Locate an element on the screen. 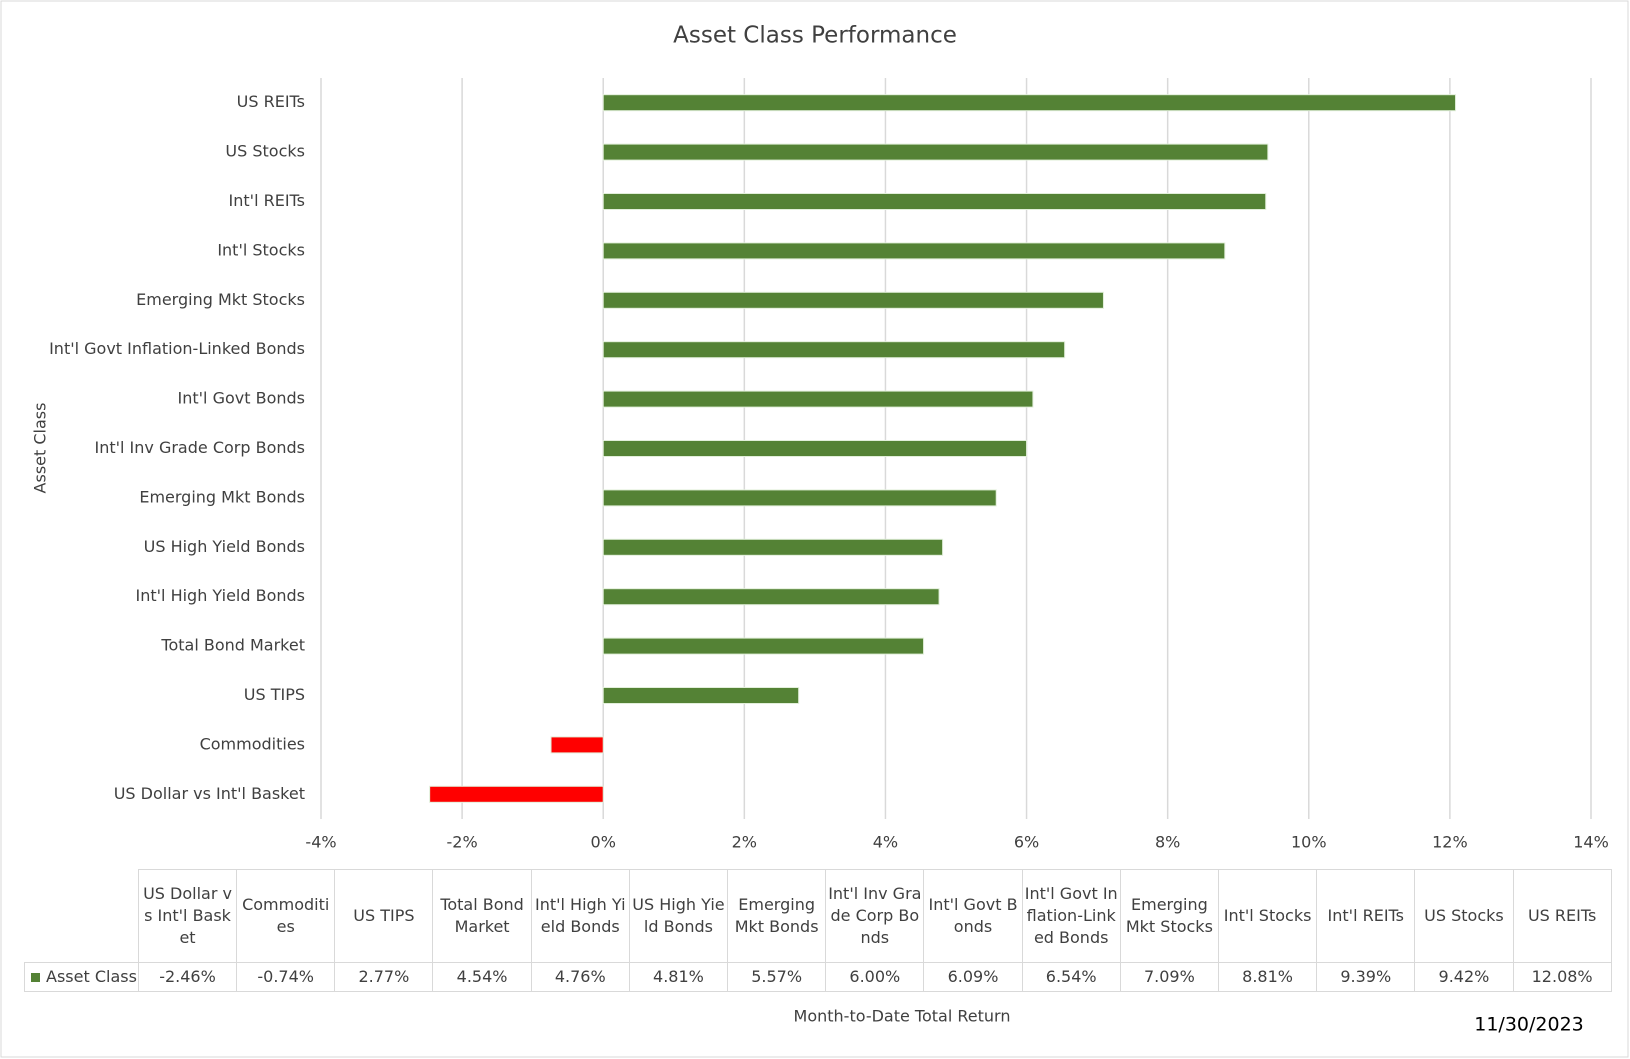 This screenshot has width=1630, height=1059. table-header-cell: Int'l Stocks is located at coordinates (1267, 916).